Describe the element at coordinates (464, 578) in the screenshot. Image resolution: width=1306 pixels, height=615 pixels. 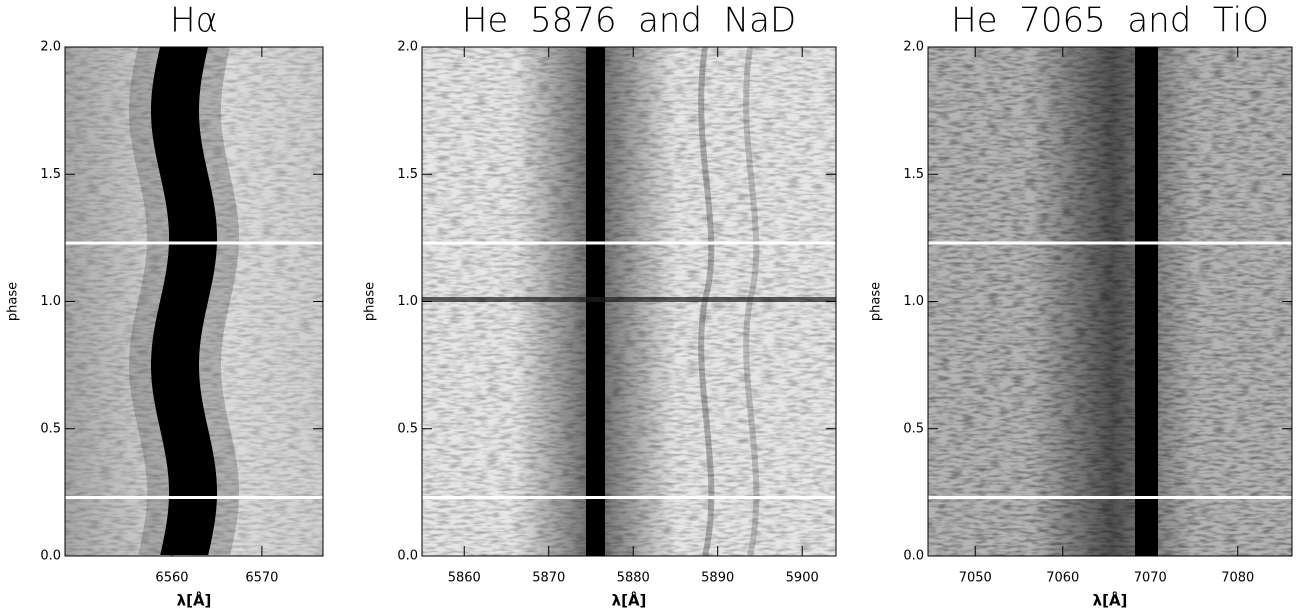
I see `x-tick-label: 5860` at that location.